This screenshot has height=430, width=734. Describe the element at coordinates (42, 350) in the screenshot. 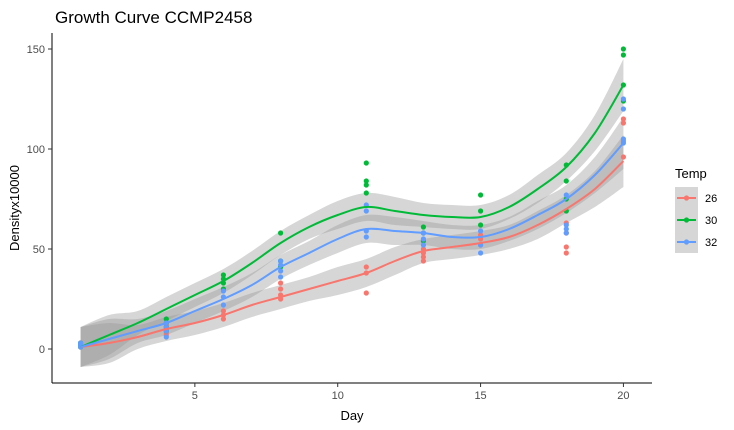

I see `y-tick-label: 0` at that location.